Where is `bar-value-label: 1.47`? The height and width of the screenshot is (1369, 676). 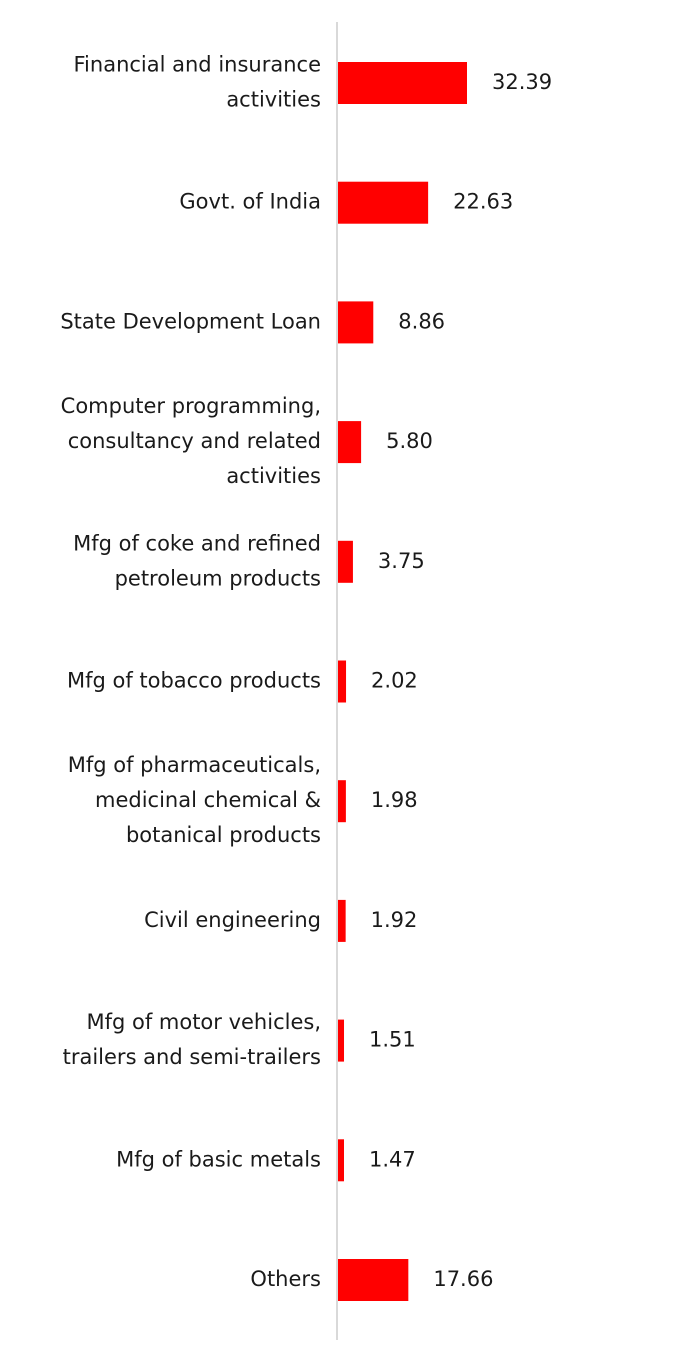 bar-value-label: 1.47 is located at coordinates (392, 1159).